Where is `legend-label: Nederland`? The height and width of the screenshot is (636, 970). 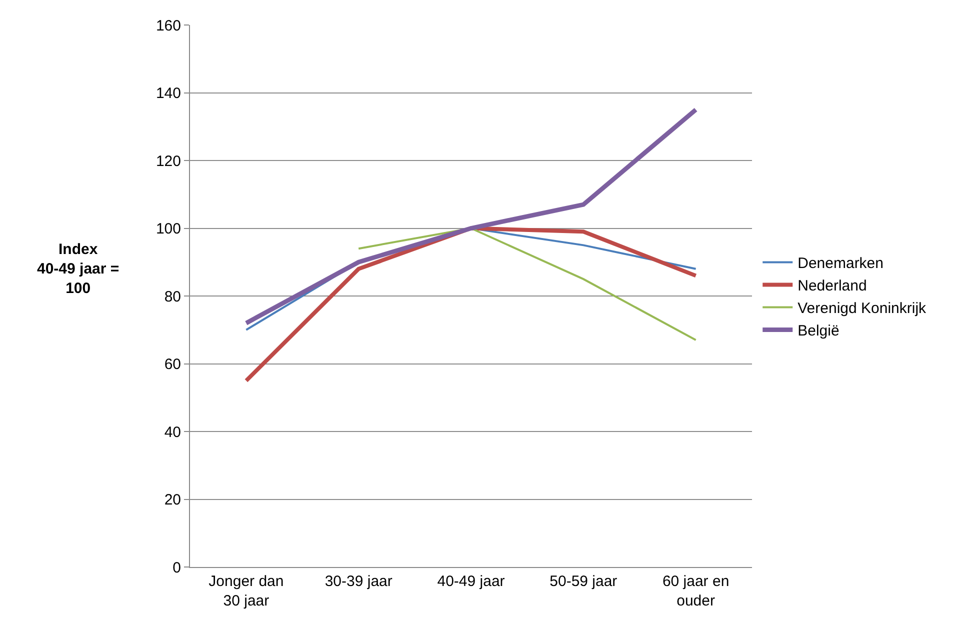
legend-label: Nederland is located at coordinates (832, 286).